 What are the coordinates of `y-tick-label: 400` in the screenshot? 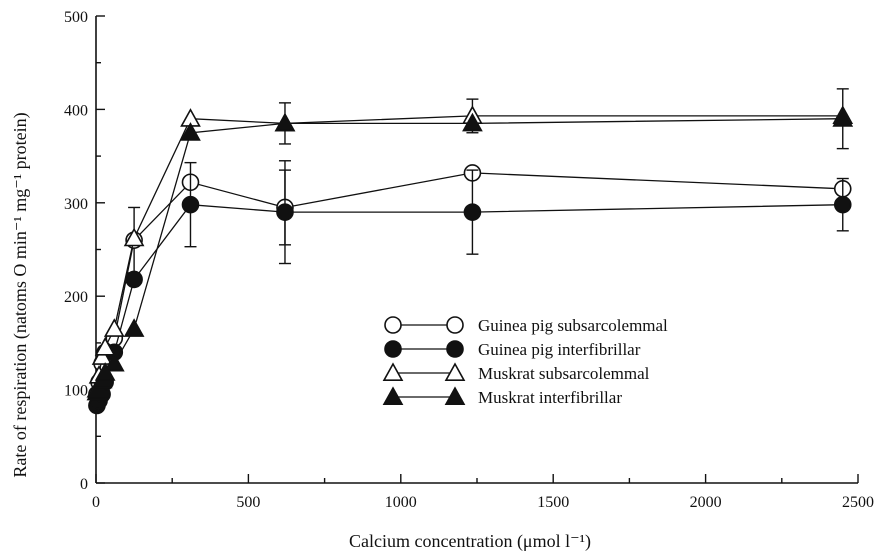 It's located at (76, 110).